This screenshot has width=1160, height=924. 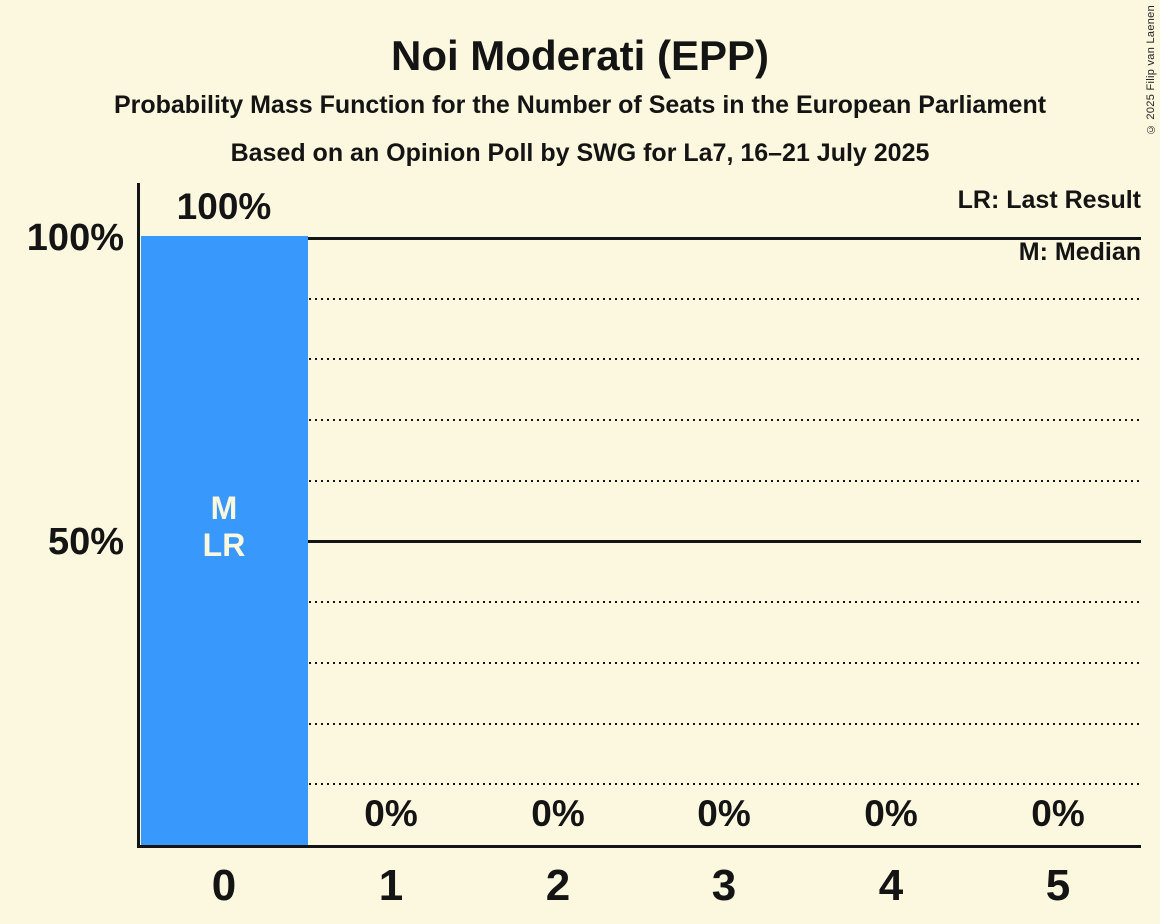 I want to click on gridline-40pct, so click(x=641, y=602).